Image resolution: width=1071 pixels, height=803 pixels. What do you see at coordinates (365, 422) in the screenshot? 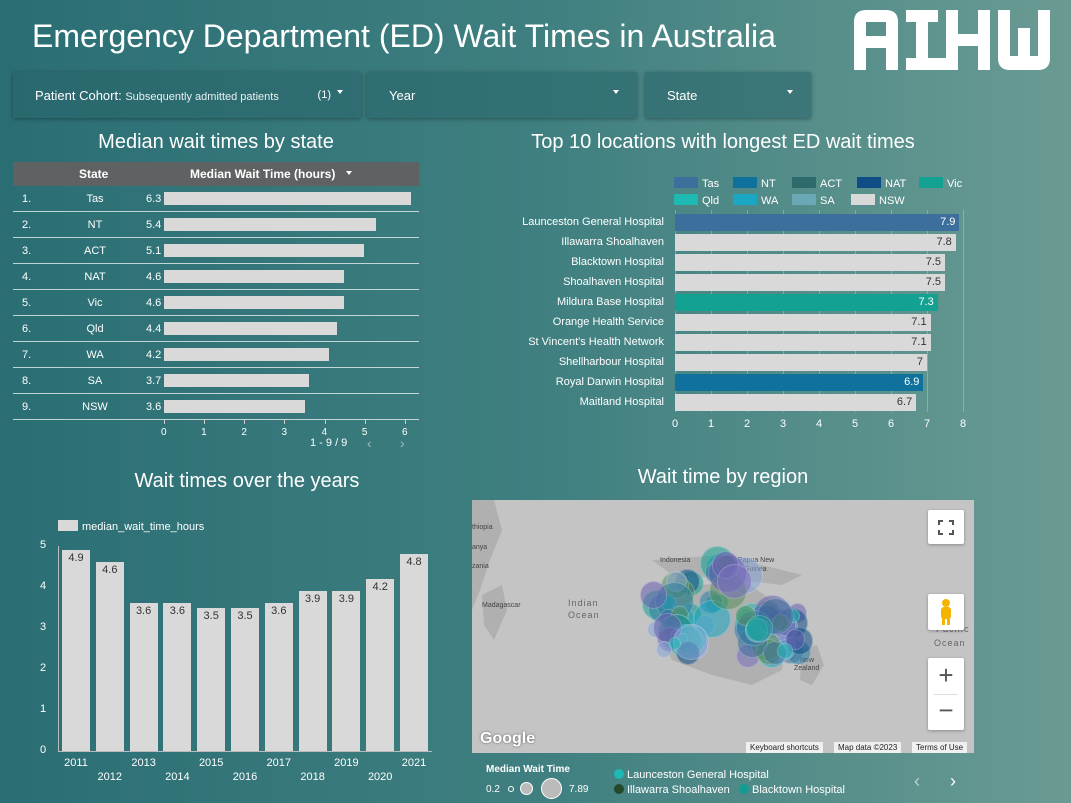
I see `x-tick` at bounding box center [365, 422].